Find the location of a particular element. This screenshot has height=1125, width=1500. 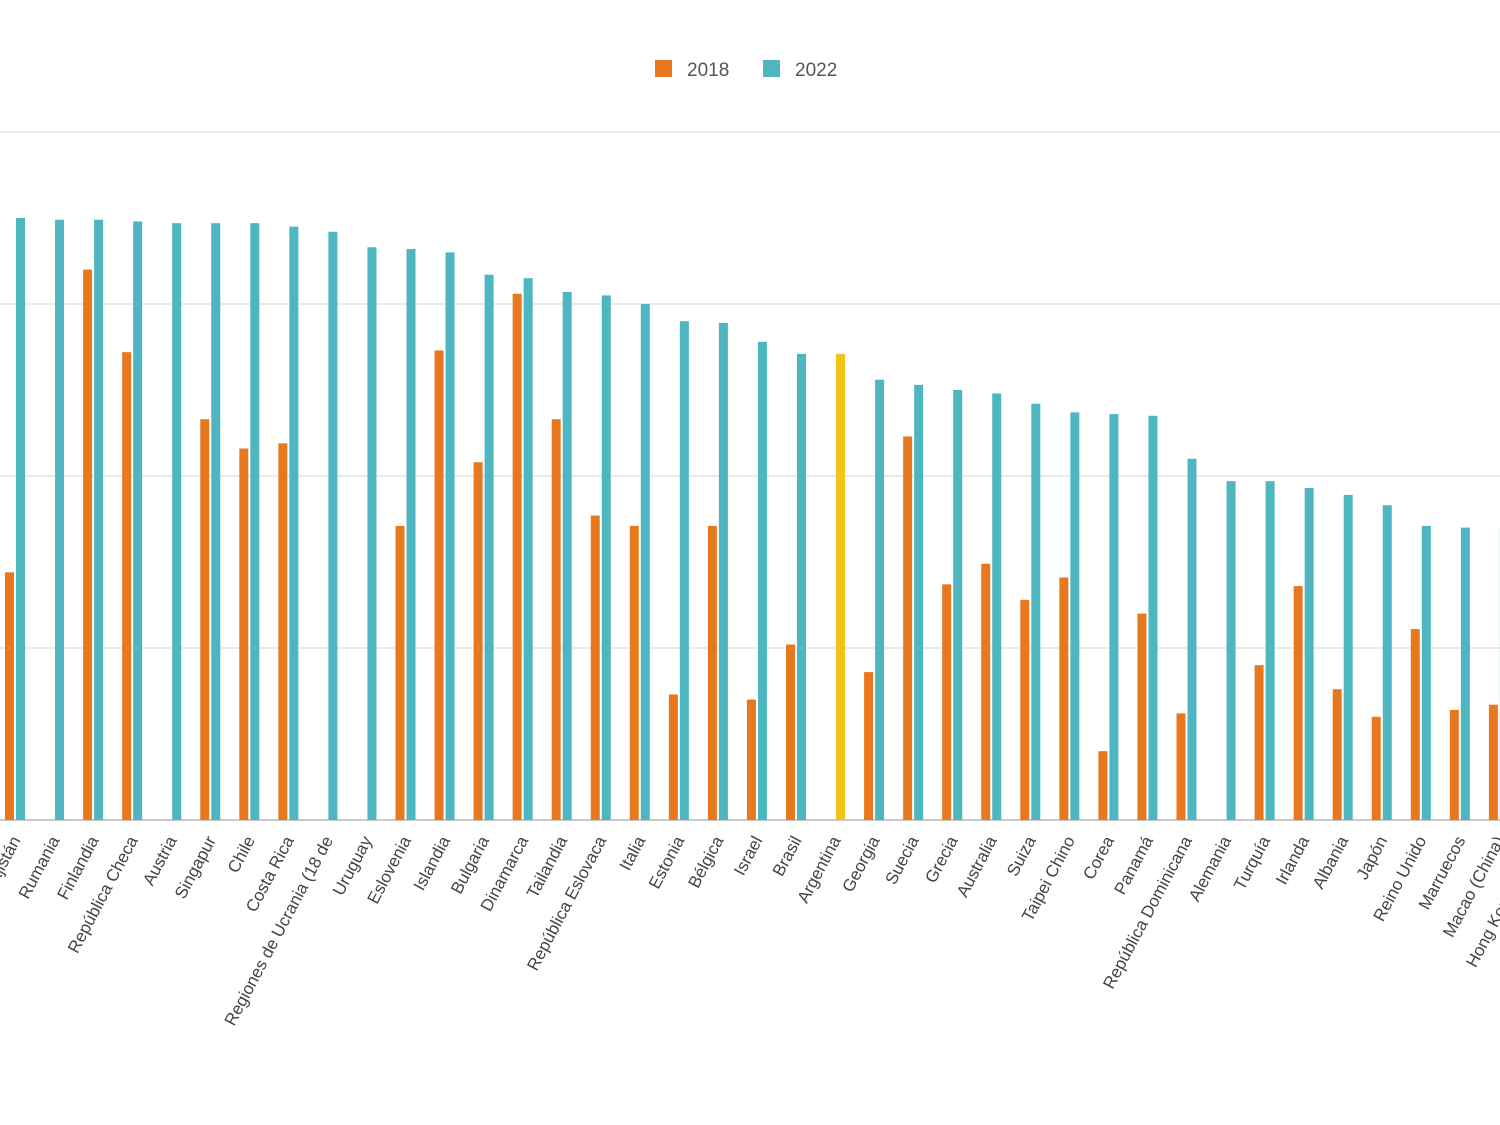

x-tick-label: Suiza is located at coordinates (1021, 855).